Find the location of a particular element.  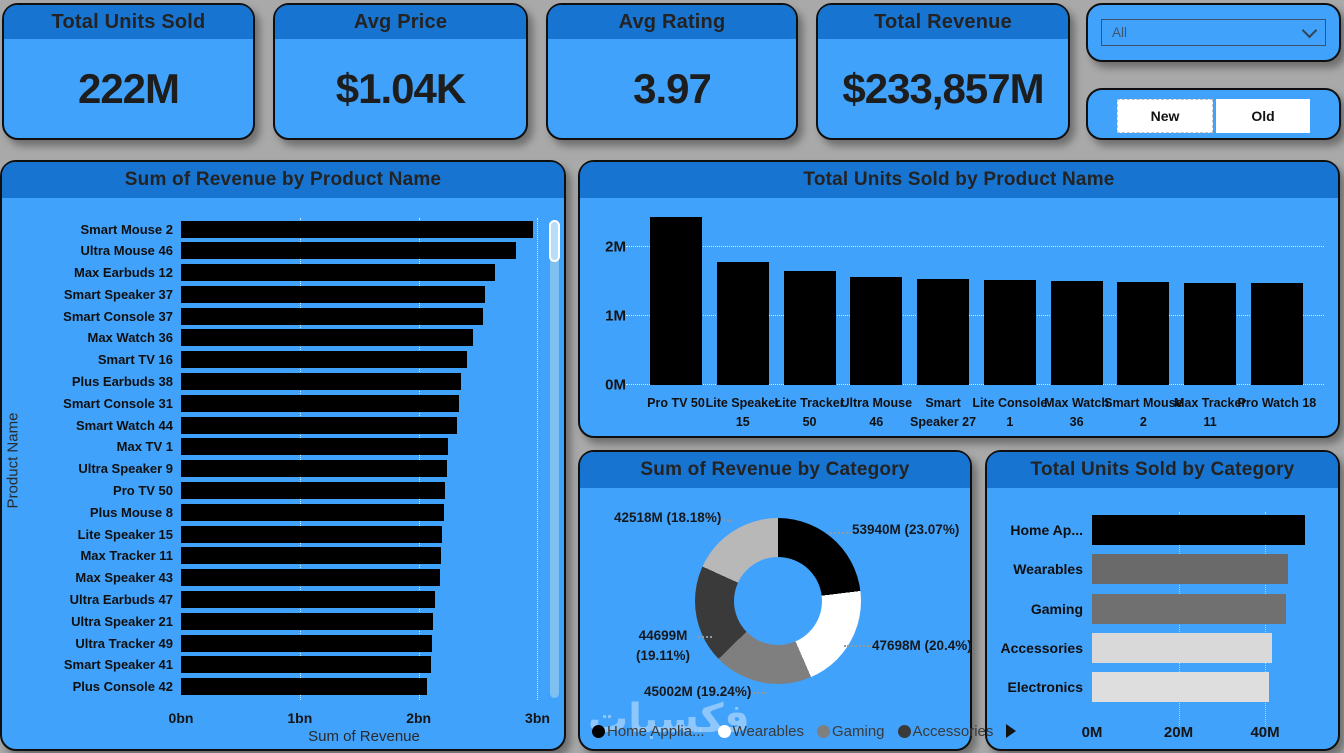

chart-column: Pro Watch 18 is located at coordinates (1277, 306).